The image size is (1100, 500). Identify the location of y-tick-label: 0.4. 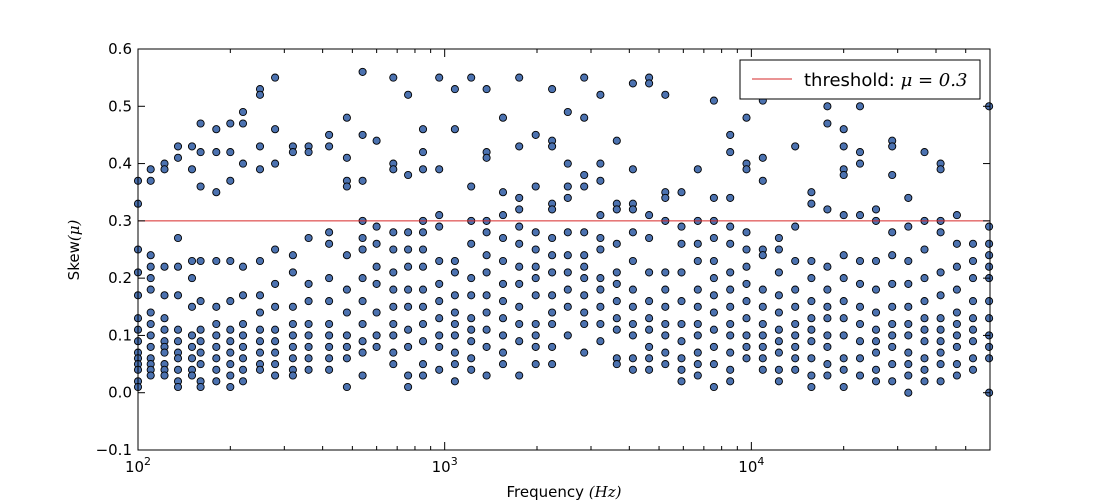
(120, 164).